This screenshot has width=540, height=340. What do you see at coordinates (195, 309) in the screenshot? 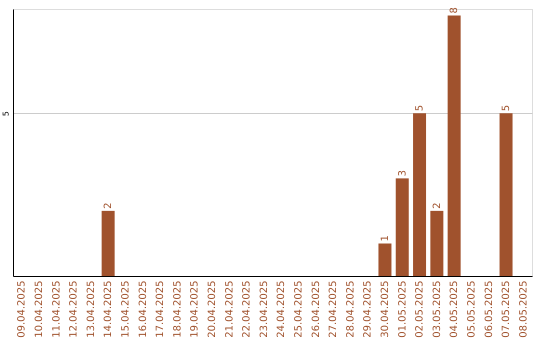
I see `x-tick-label: 19.04.2025` at bounding box center [195, 309].